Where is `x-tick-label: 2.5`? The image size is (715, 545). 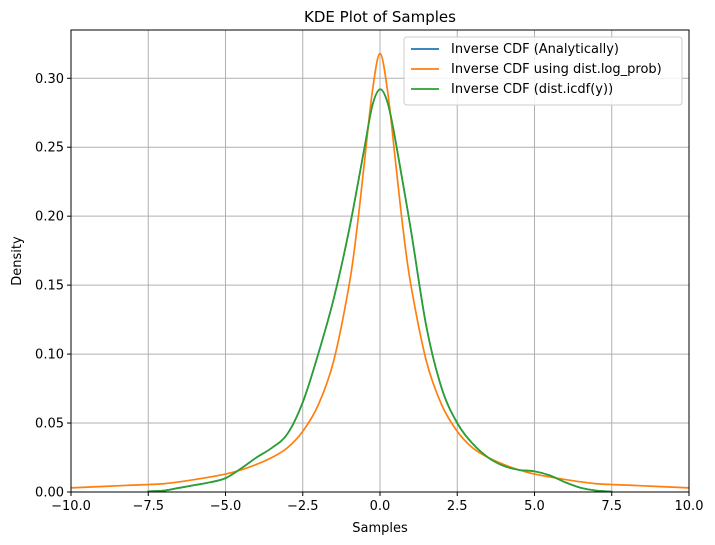 x-tick-label: 2.5 is located at coordinates (457, 506).